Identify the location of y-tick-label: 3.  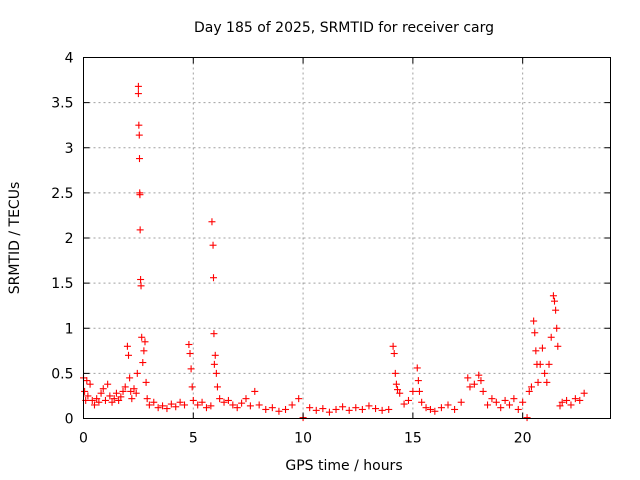
(69, 149).